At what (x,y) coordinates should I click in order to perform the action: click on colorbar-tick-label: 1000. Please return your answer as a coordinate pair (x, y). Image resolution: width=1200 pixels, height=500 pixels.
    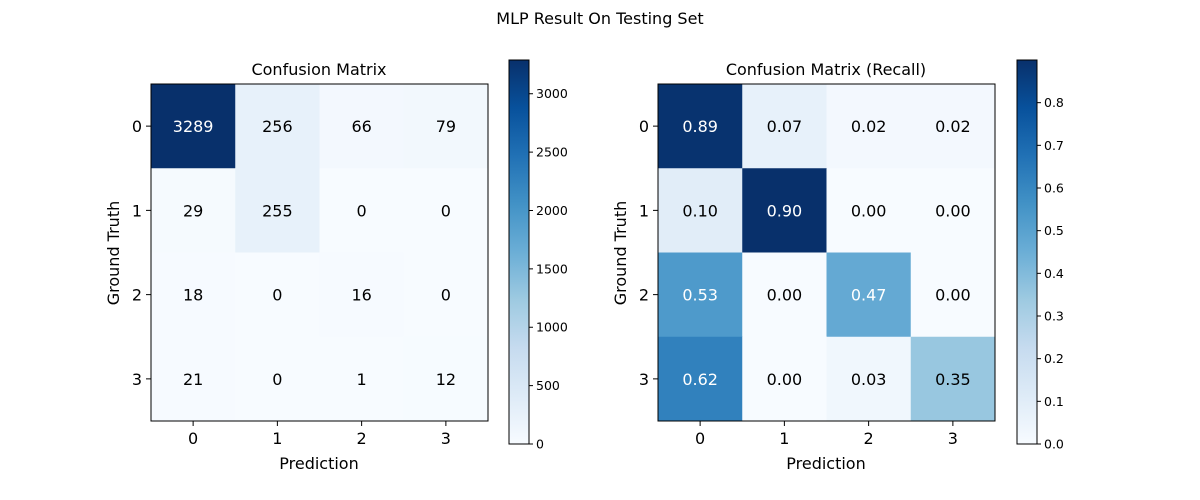
    Looking at the image, I should click on (552, 327).